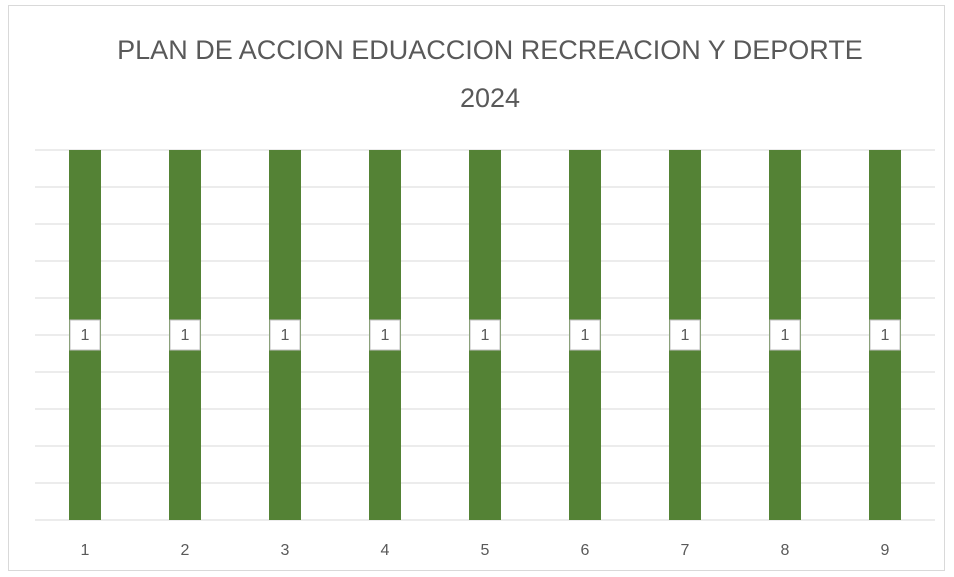 This screenshot has width=954, height=577. What do you see at coordinates (785, 550) in the screenshot?
I see `x-tick-label: 8` at bounding box center [785, 550].